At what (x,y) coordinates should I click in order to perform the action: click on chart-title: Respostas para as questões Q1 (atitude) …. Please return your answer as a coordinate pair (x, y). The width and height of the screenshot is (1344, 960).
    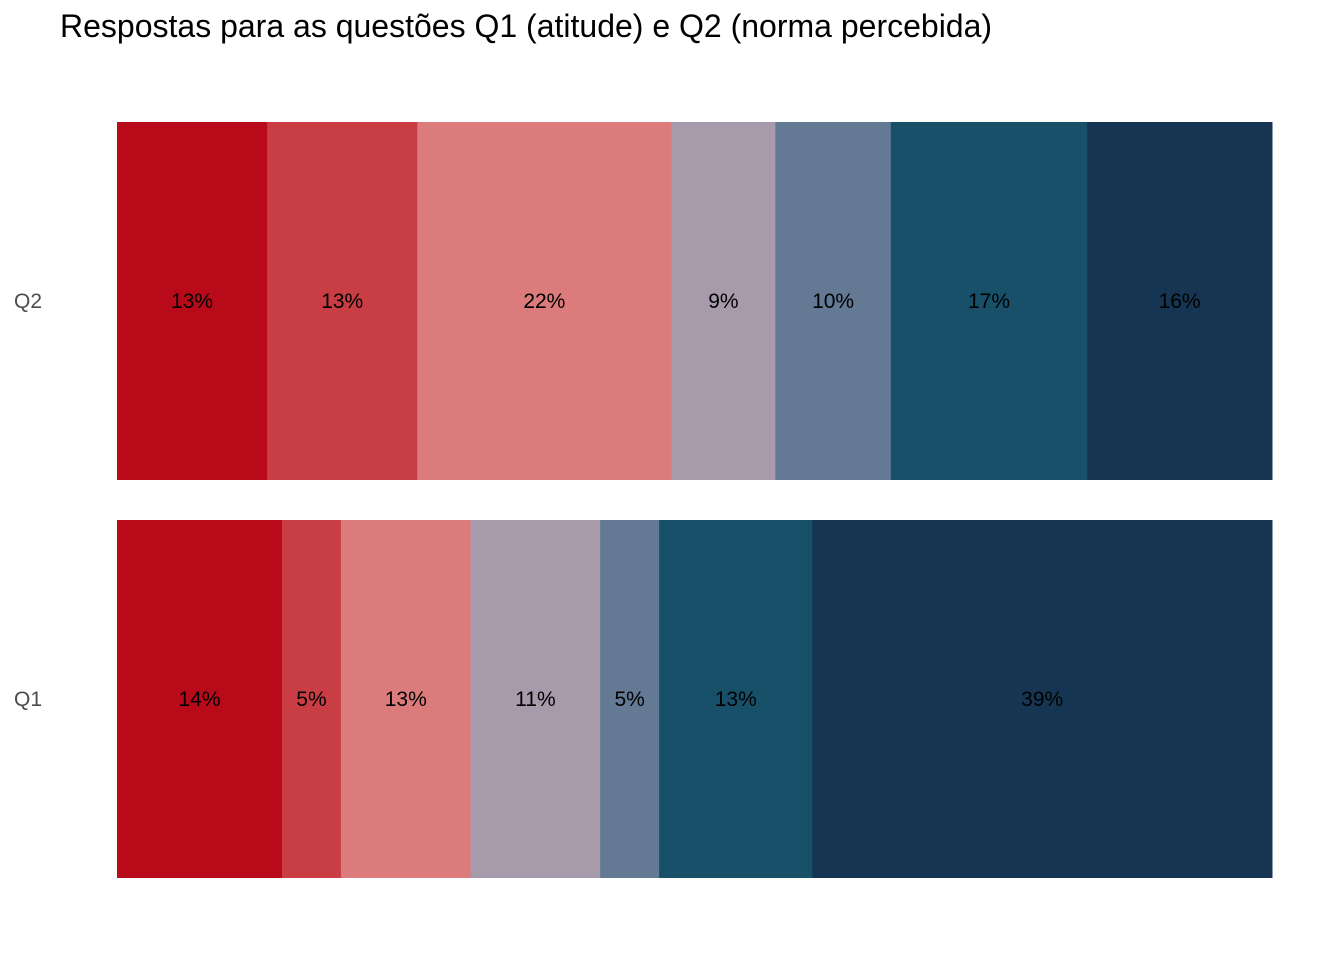
    Looking at the image, I should click on (526, 26).